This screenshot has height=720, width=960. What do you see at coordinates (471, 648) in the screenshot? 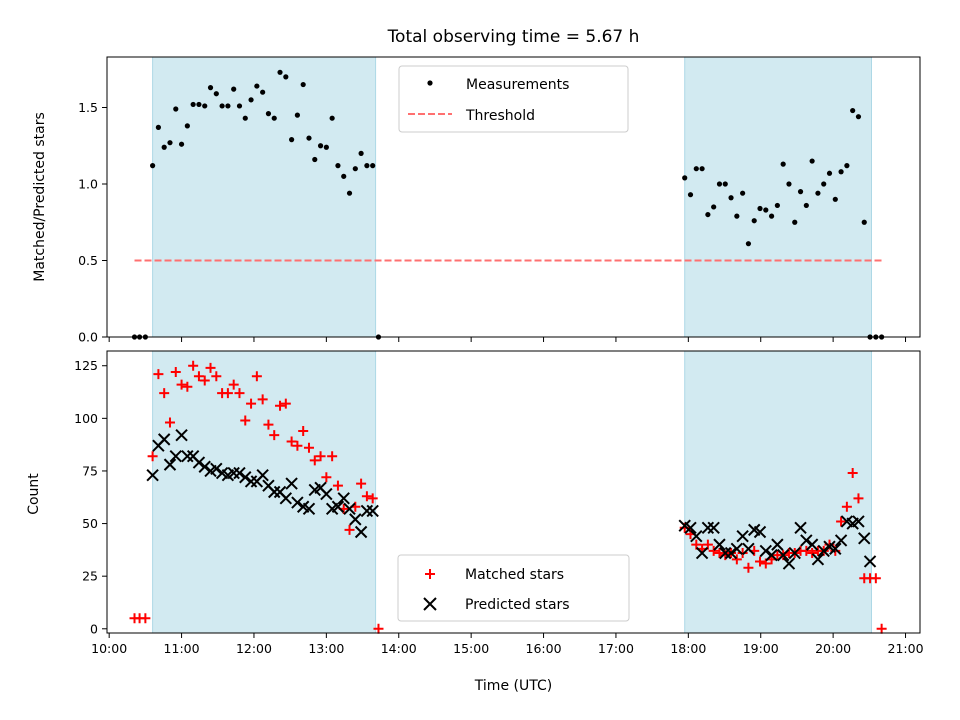
I see `x-tick-label: 15:00` at bounding box center [471, 648].